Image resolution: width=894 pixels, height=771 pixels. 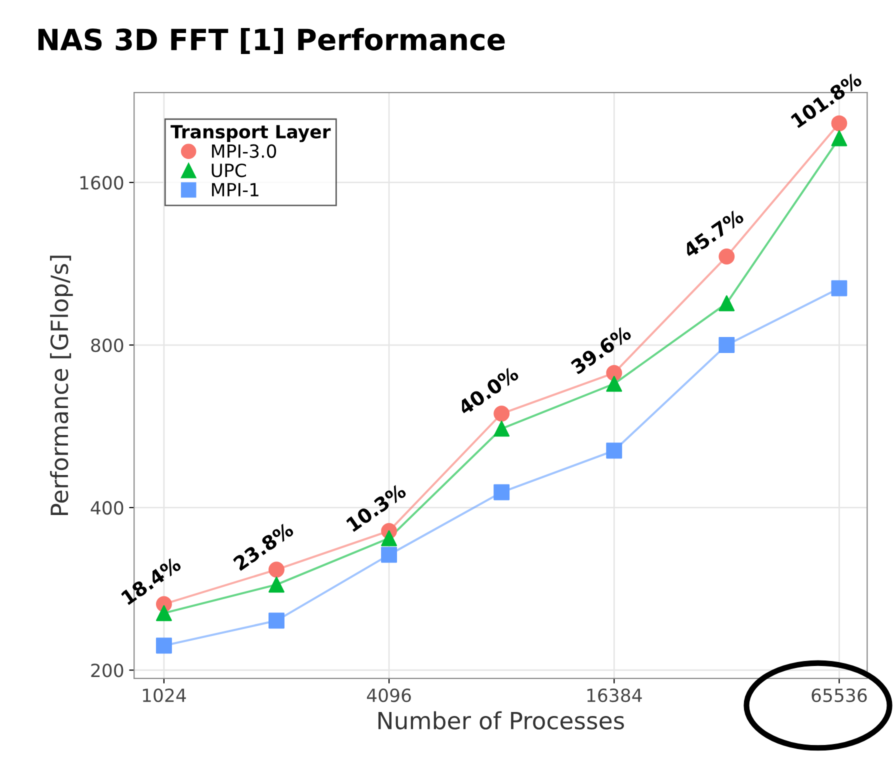 What do you see at coordinates (244, 151) in the screenshot?
I see `legend-label: MPI-3.0` at bounding box center [244, 151].